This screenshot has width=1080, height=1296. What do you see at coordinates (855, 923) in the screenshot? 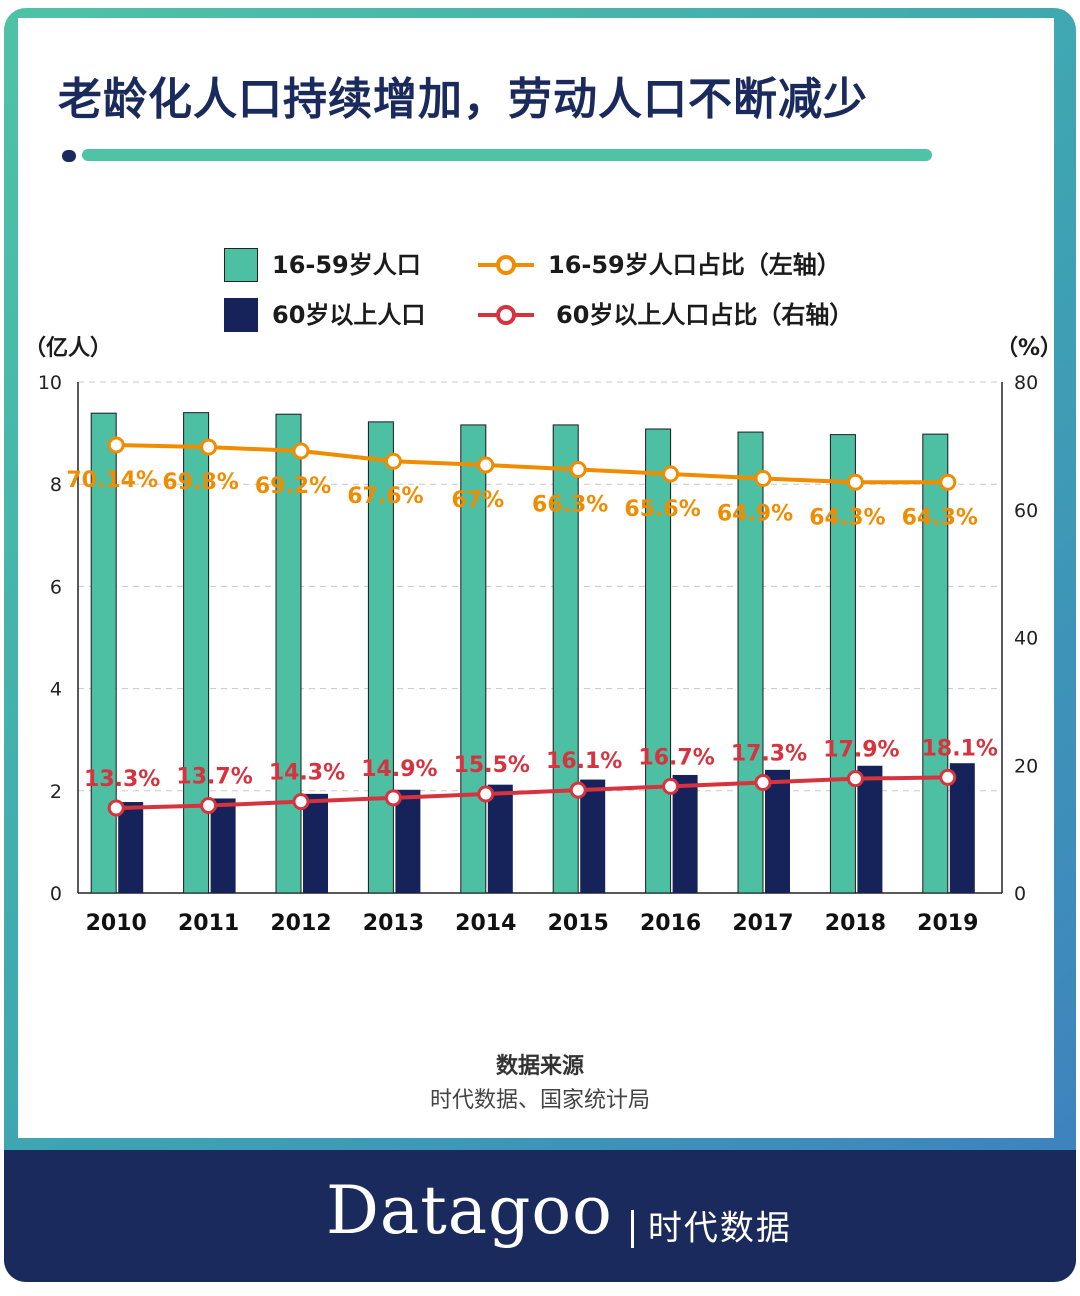
I see `x-axis-tick-label: 2018` at bounding box center [855, 923].